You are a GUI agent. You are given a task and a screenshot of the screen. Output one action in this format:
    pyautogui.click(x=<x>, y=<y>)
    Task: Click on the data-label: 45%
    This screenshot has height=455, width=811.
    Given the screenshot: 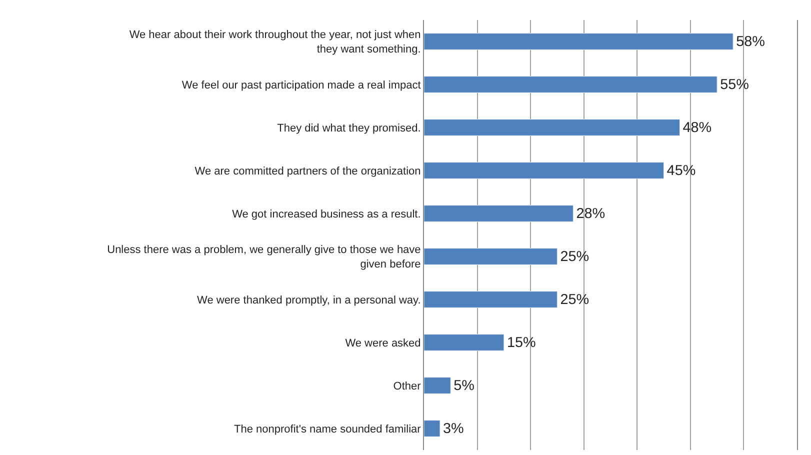 What is the action you would take?
    pyautogui.click(x=681, y=170)
    